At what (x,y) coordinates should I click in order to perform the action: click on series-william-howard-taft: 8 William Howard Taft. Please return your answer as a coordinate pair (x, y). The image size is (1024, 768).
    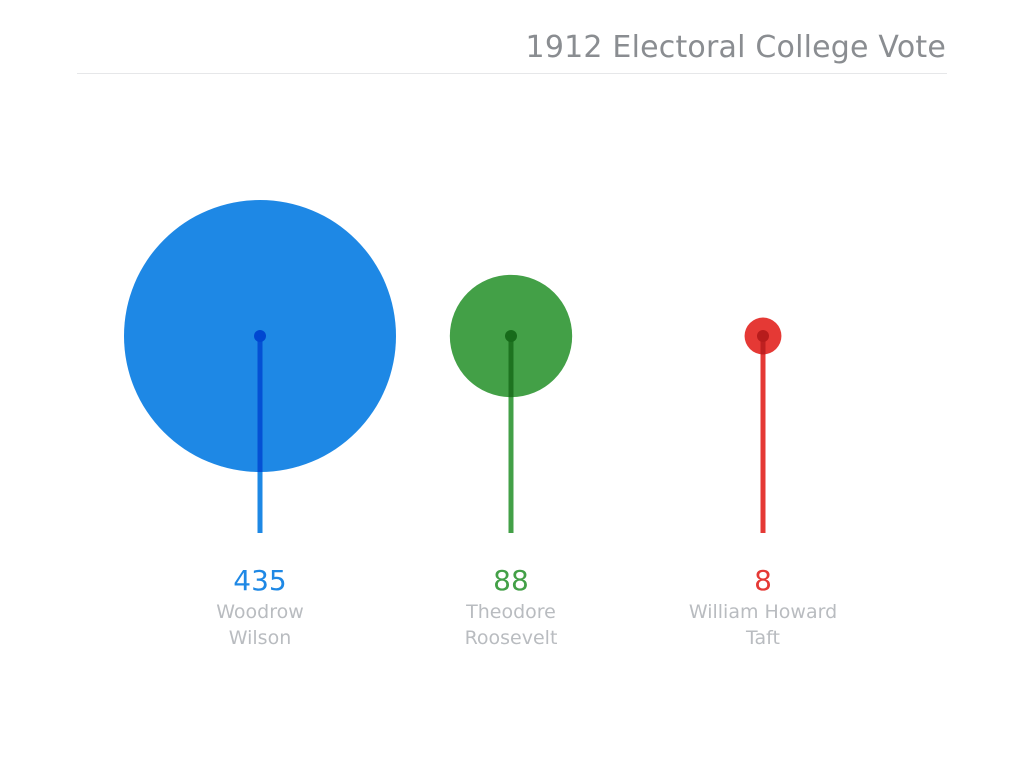
    Looking at the image, I should click on (763, 483).